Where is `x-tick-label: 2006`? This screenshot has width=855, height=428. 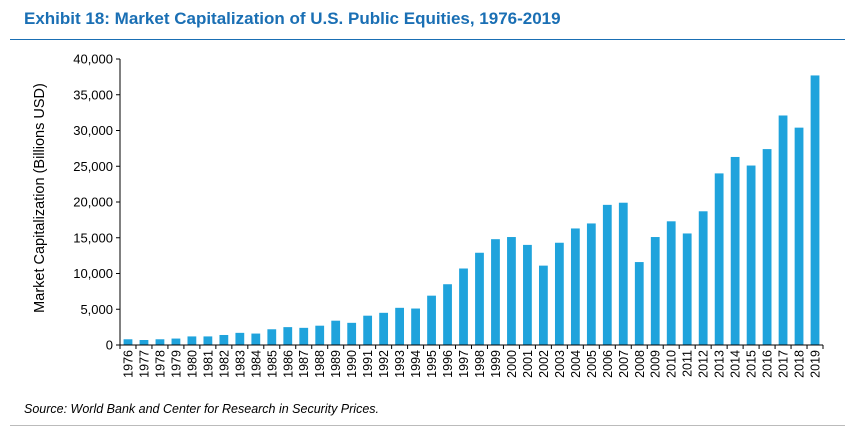
x-tick-label: 2006 is located at coordinates (608, 364).